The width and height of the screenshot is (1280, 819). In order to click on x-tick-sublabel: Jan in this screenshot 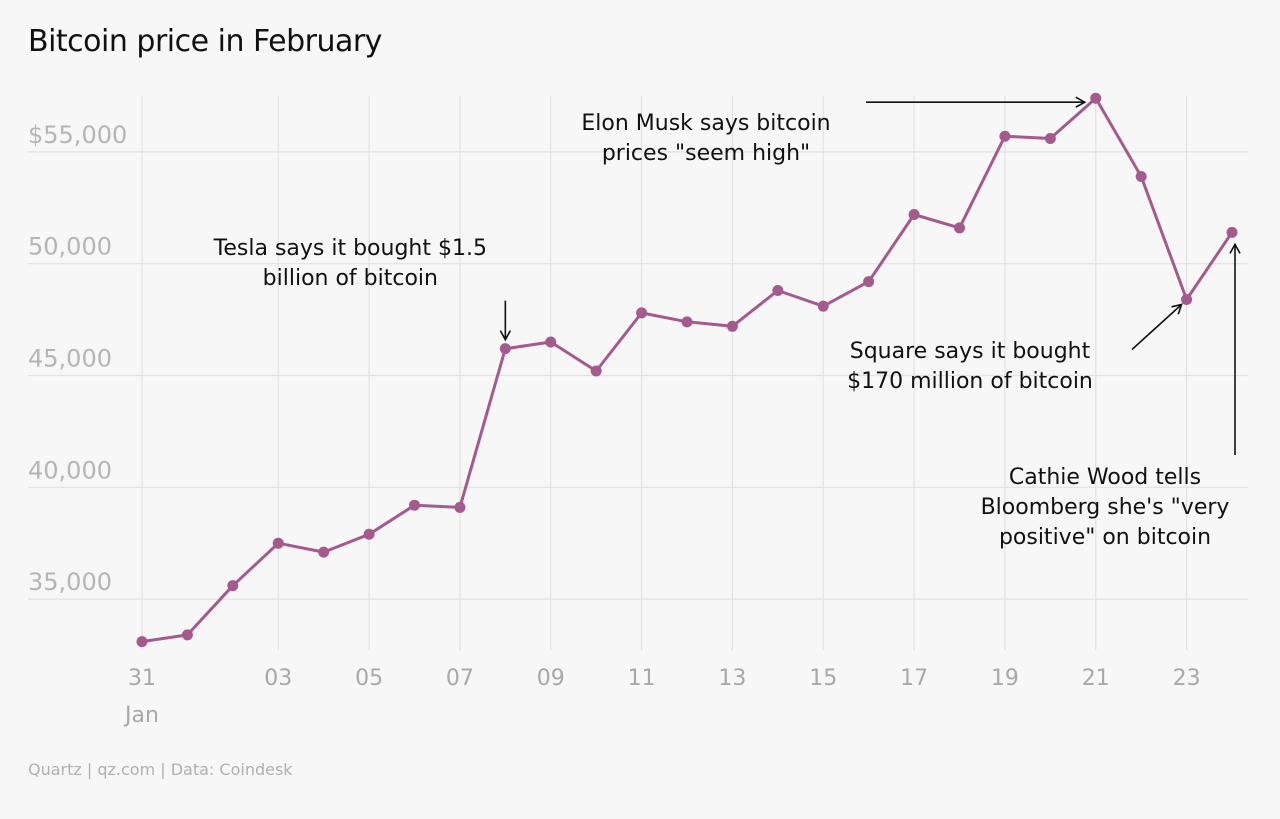, I will do `click(141, 715)`.